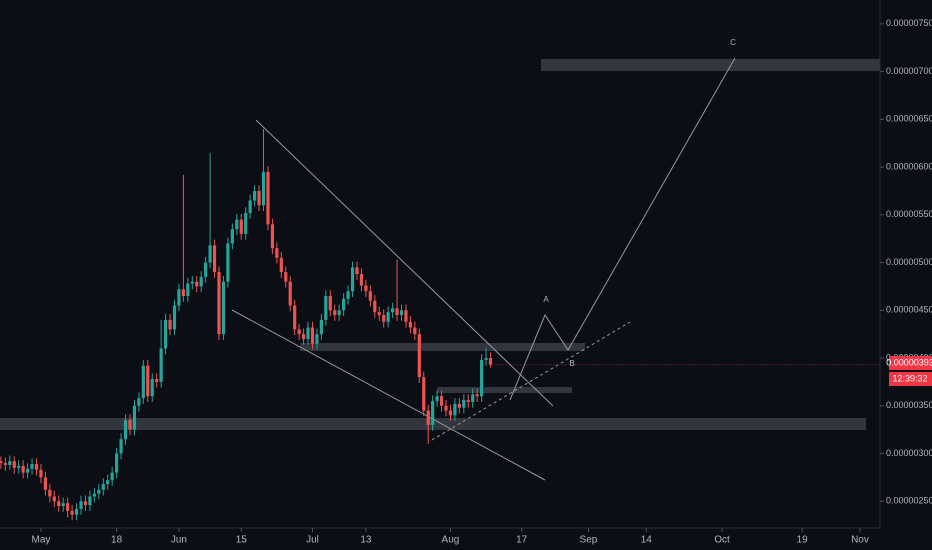 This screenshot has height=550, width=932. Describe the element at coordinates (571, 363) in the screenshot. I see `annotation: B` at that location.